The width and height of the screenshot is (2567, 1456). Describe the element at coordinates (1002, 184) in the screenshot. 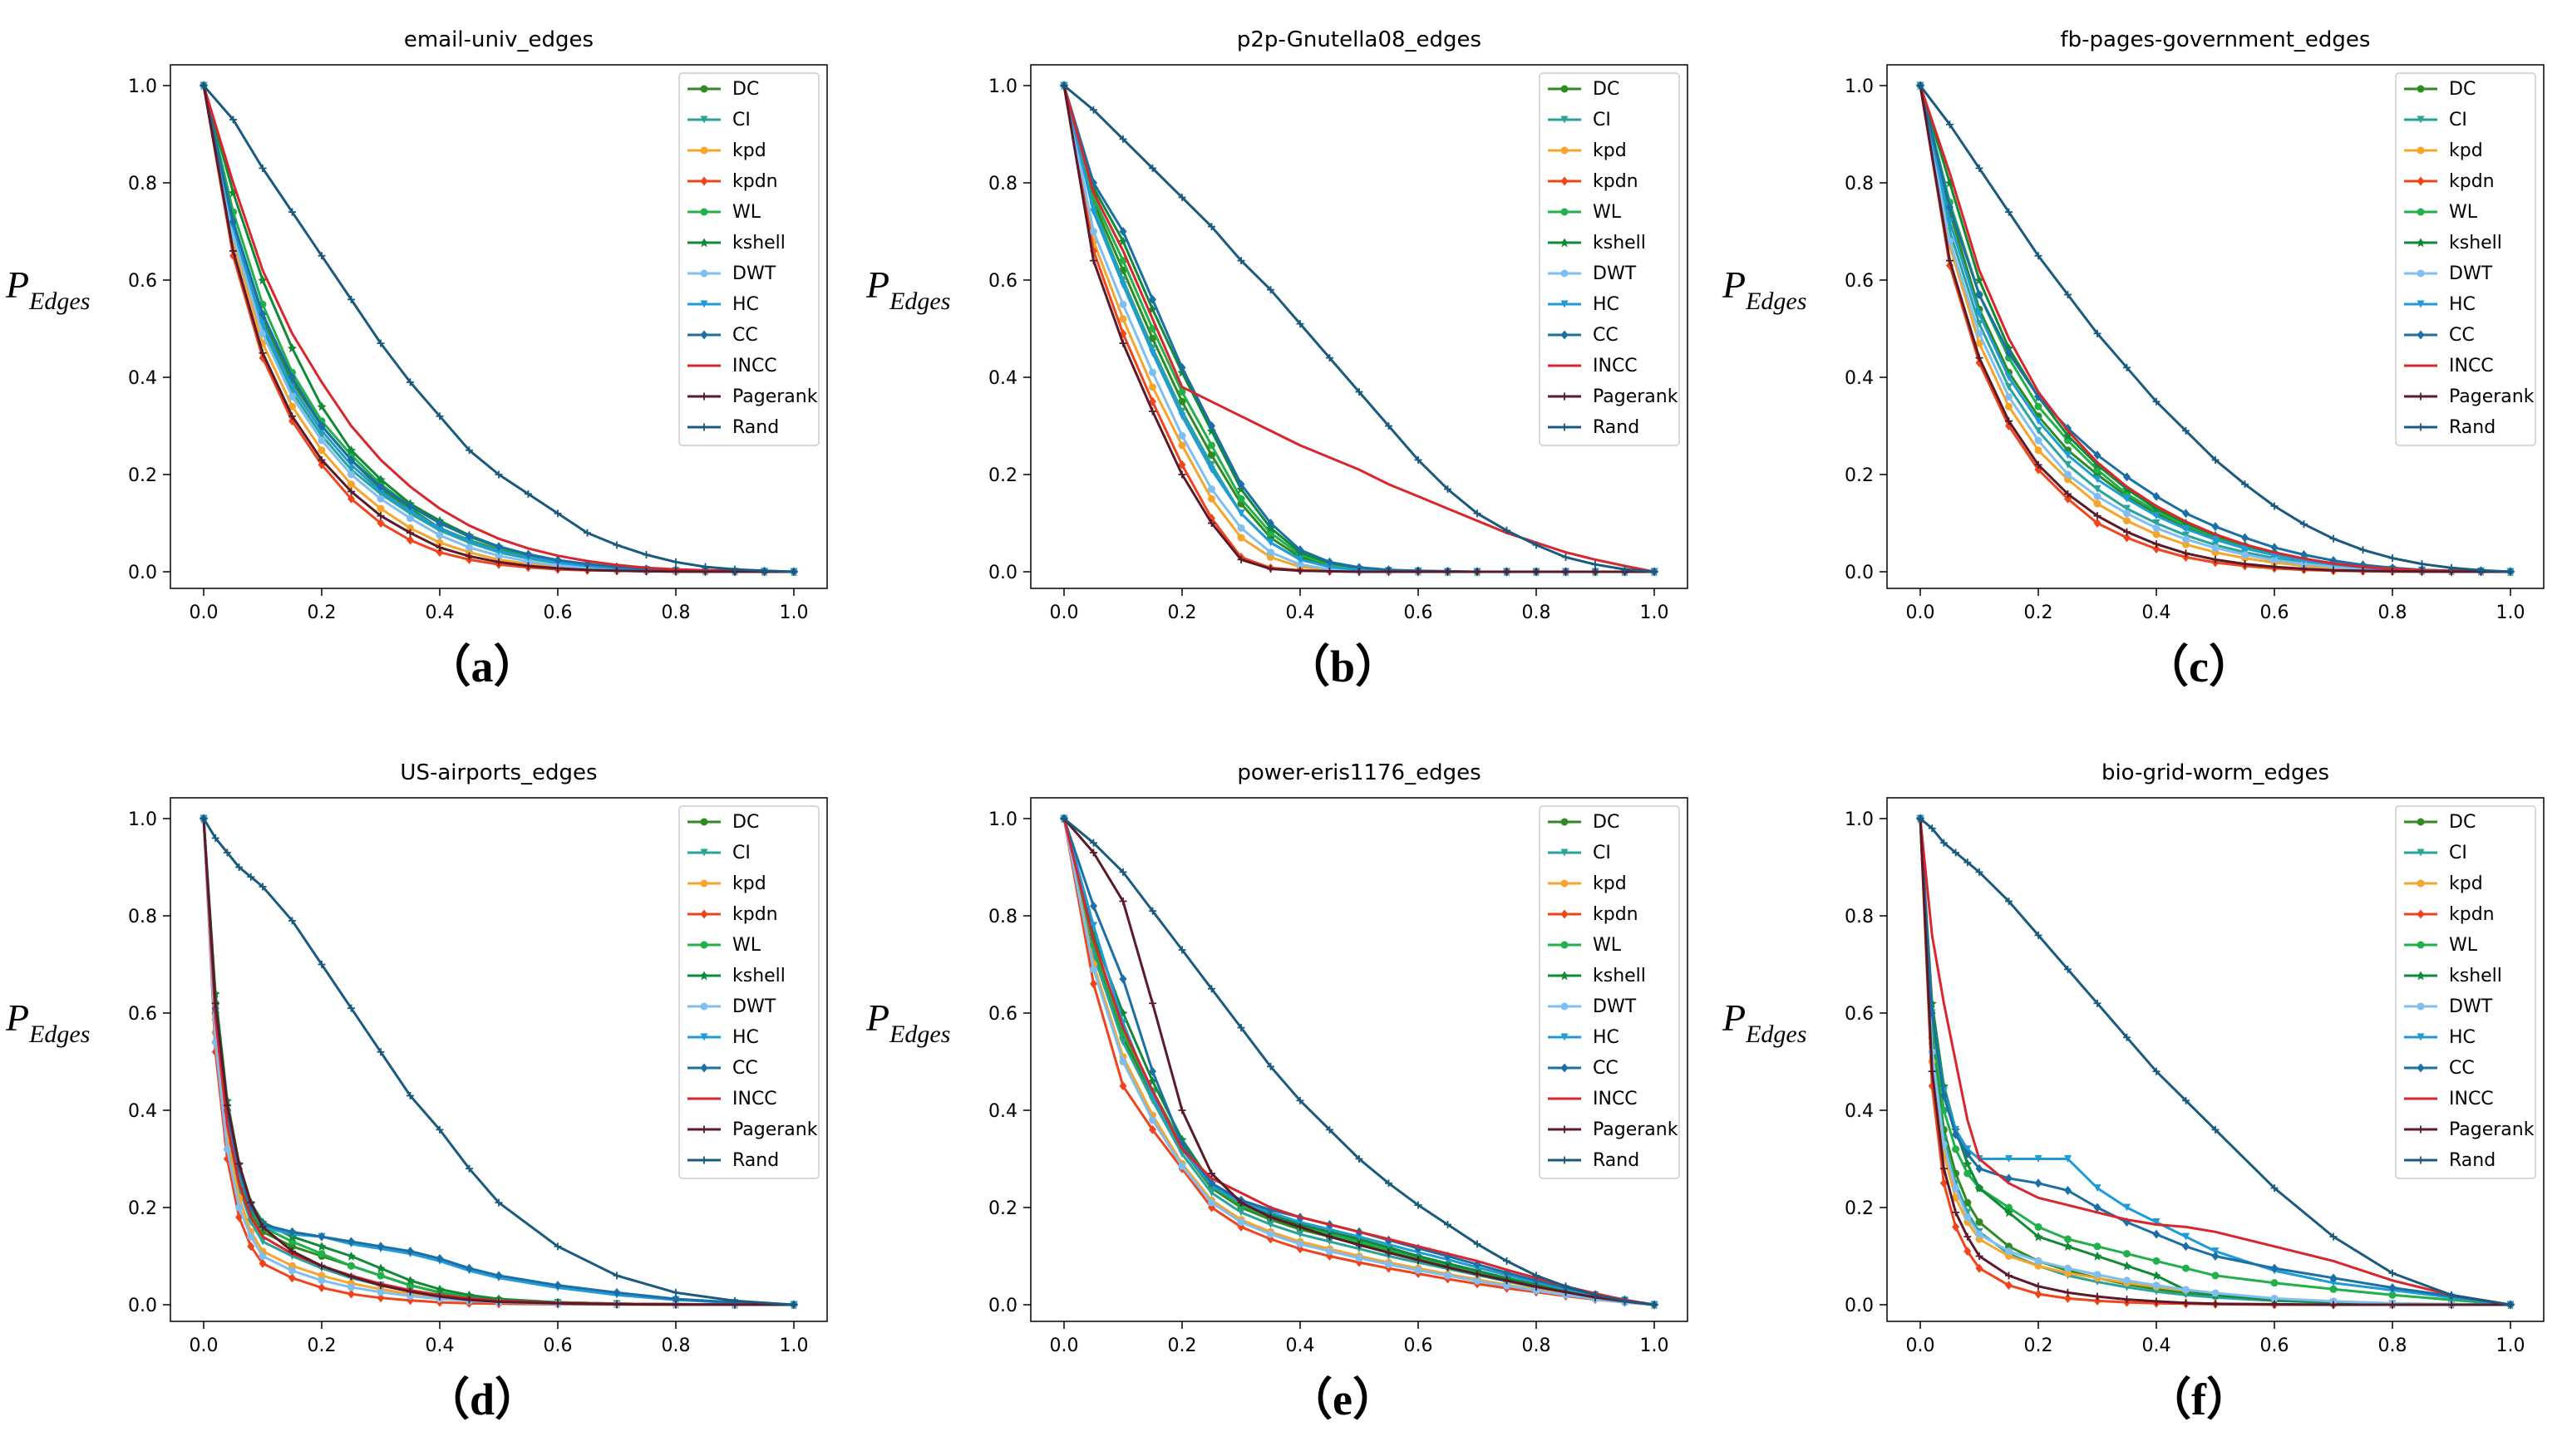

I see `y-tick-label: 0.8` at that location.